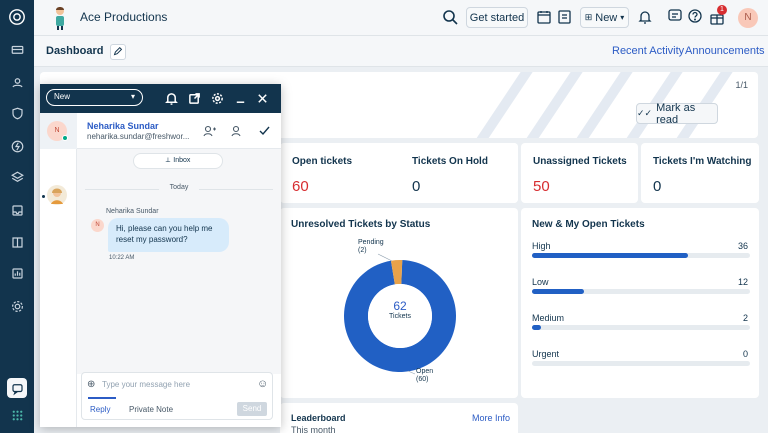 This screenshot has width=768, height=433. I want to click on mark-as-read-button: ✓✓ Mark as read, so click(677, 113).